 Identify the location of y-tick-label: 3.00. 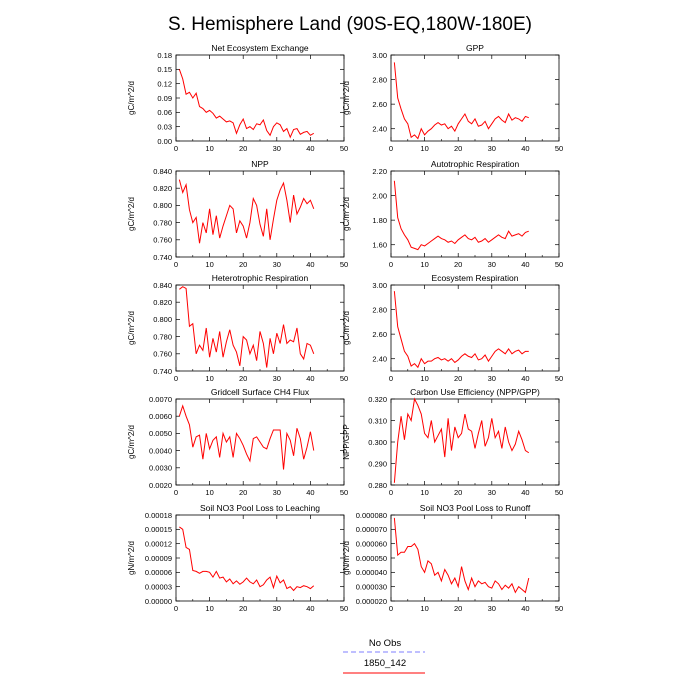
(379, 55).